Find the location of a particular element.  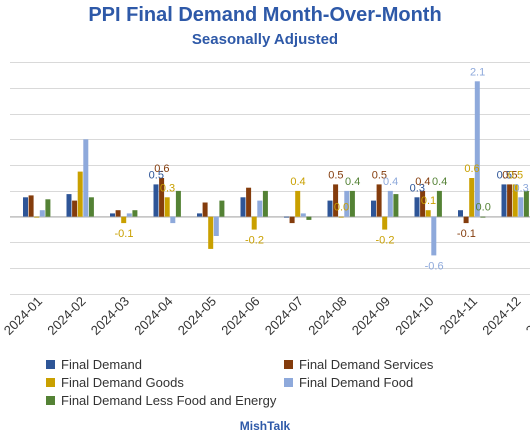

data-label: 0.6 is located at coordinates (161, 169).